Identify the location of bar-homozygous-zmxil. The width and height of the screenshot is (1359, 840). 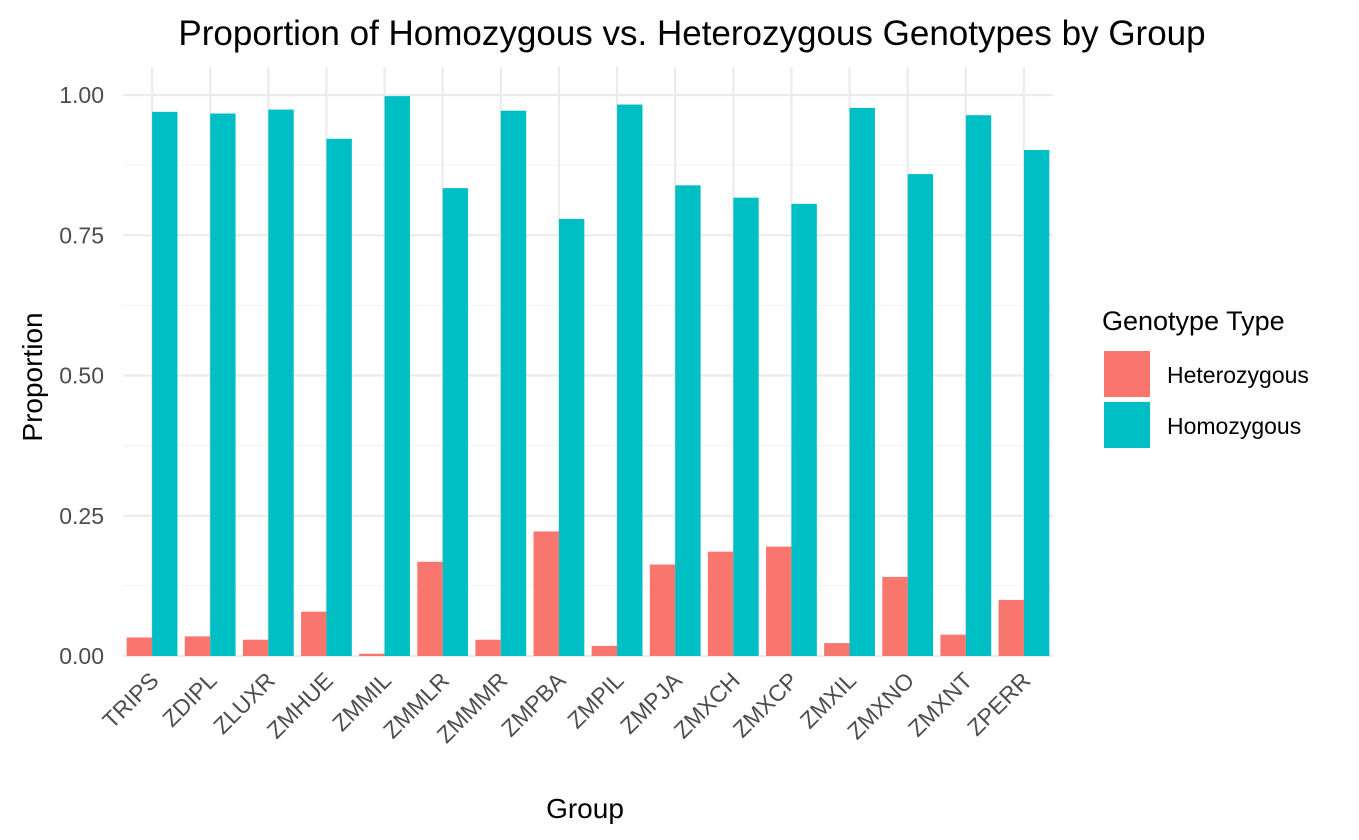
(862, 381).